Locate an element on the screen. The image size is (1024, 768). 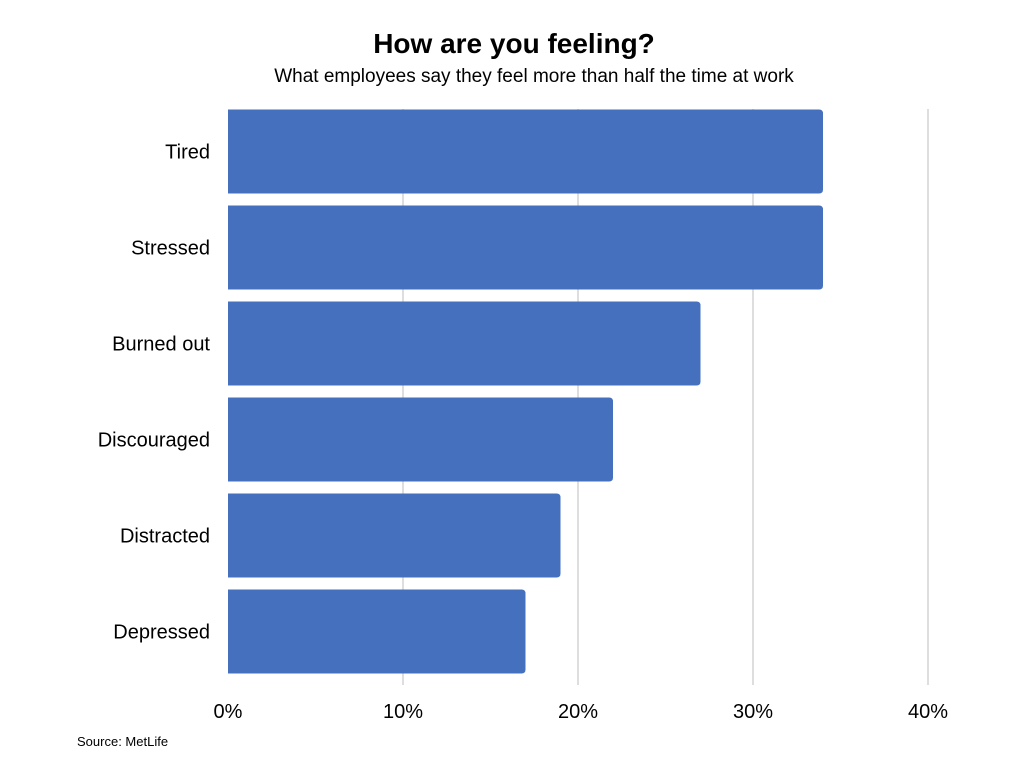
bar-tired is located at coordinates (525, 151).